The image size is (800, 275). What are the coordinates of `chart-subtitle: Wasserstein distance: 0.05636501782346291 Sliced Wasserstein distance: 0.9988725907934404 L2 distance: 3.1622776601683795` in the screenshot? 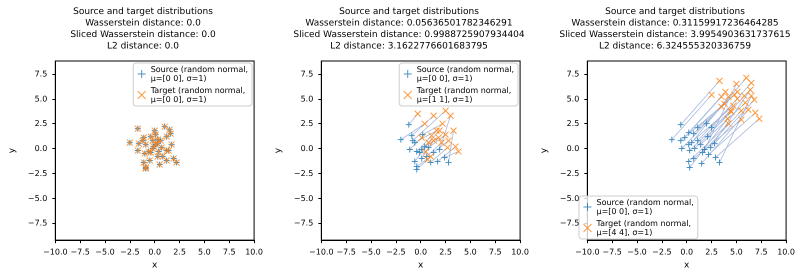 It's located at (409, 35).